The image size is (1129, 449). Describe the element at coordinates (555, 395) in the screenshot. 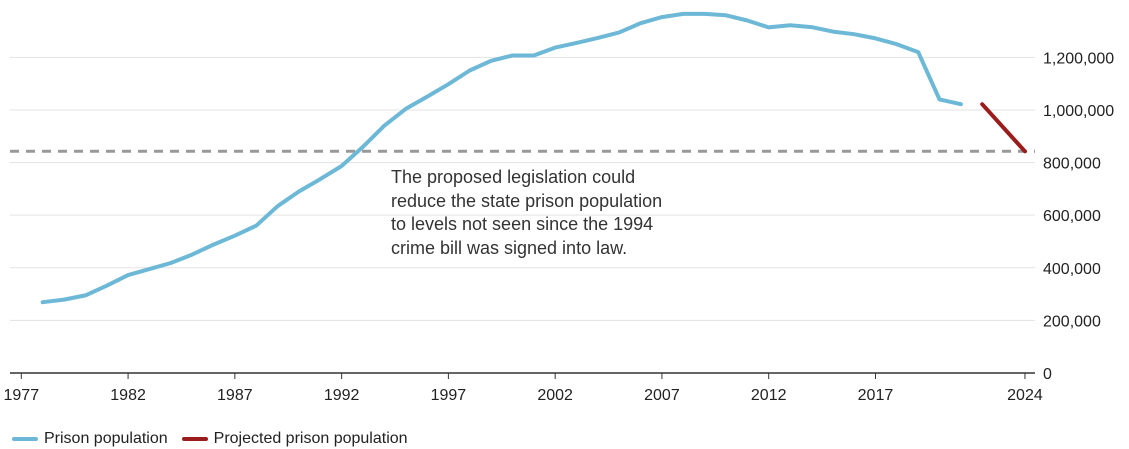

I see `x-tick-label: 2002` at that location.